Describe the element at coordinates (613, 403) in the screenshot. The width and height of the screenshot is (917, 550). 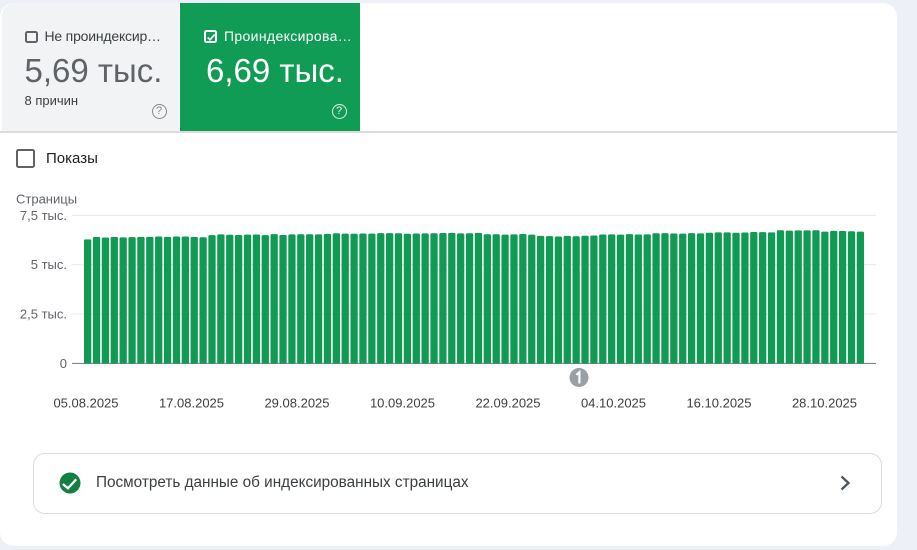
I see `svg-text: 04.10.2025` at that location.